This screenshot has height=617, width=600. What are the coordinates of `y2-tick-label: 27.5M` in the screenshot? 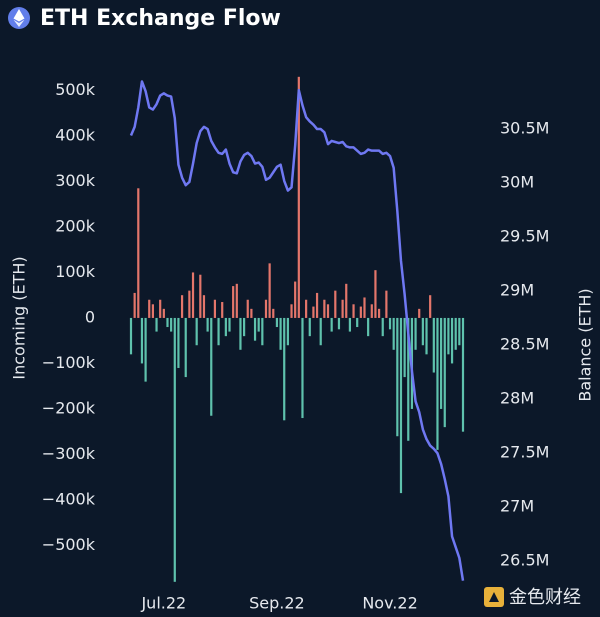 It's located at (524, 452).